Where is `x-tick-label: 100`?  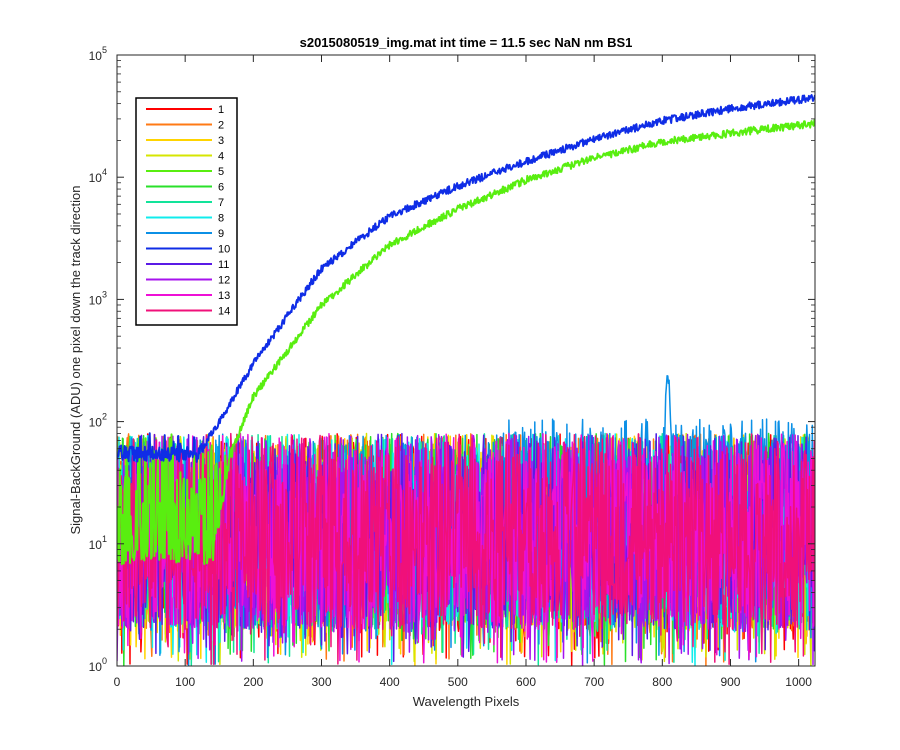
x-tick-label: 100 is located at coordinates (185, 682).